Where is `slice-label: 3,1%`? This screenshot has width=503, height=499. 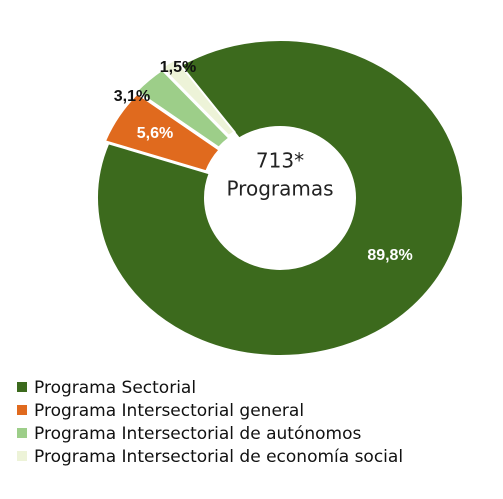
slice-label: 3,1% is located at coordinates (132, 96).